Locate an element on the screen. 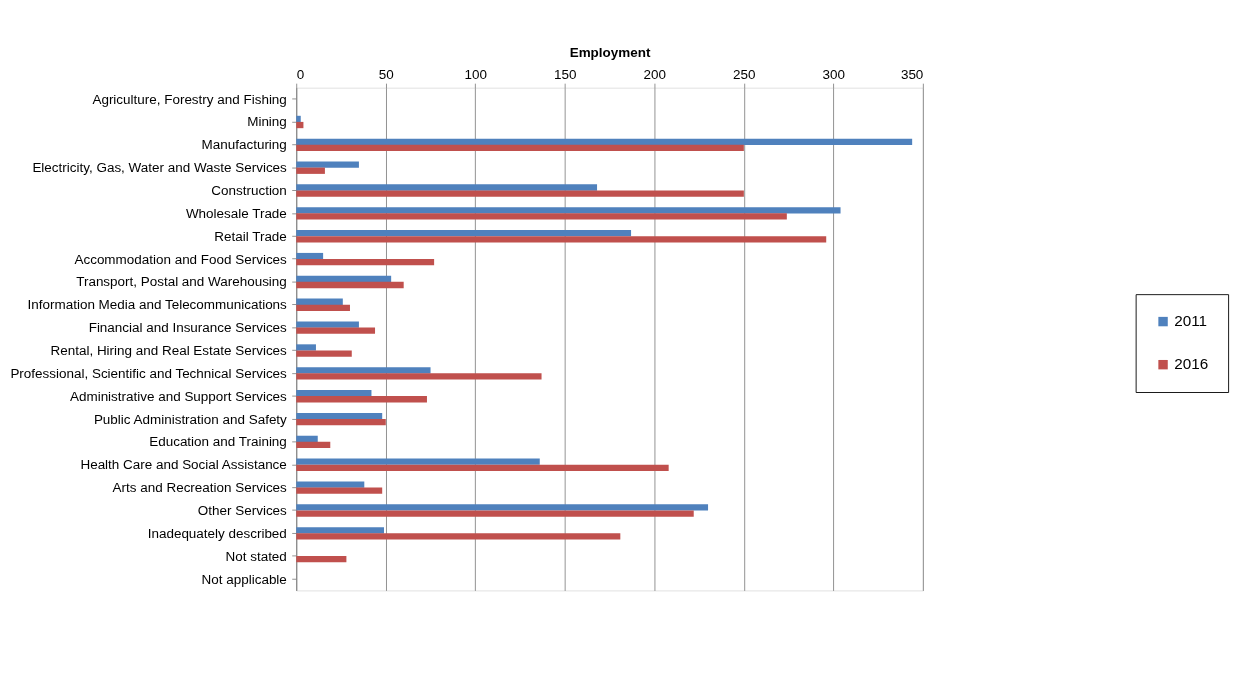 The image size is (1247, 695). y-tick-label: Mining is located at coordinates (267, 122).